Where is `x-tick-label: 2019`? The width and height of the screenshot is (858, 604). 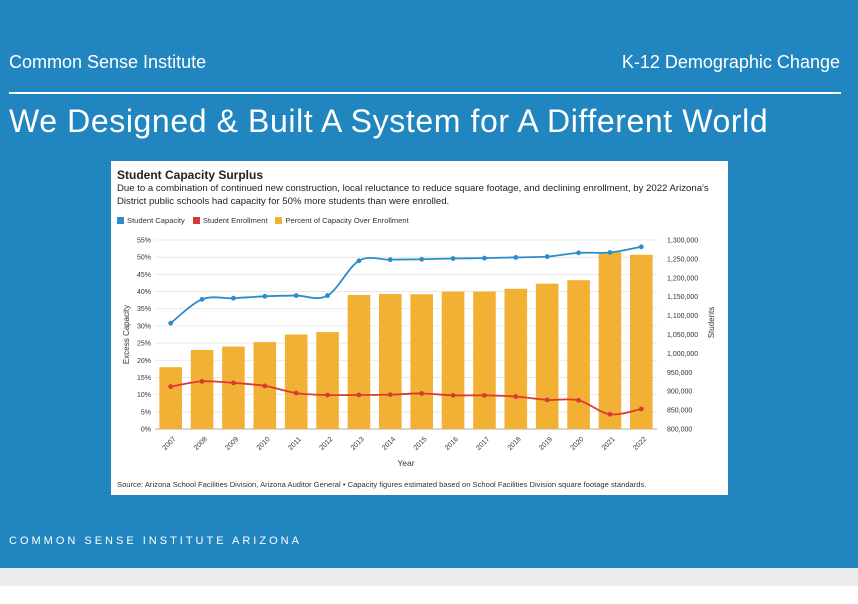
x-tick-label: 2019 is located at coordinates (546, 444).